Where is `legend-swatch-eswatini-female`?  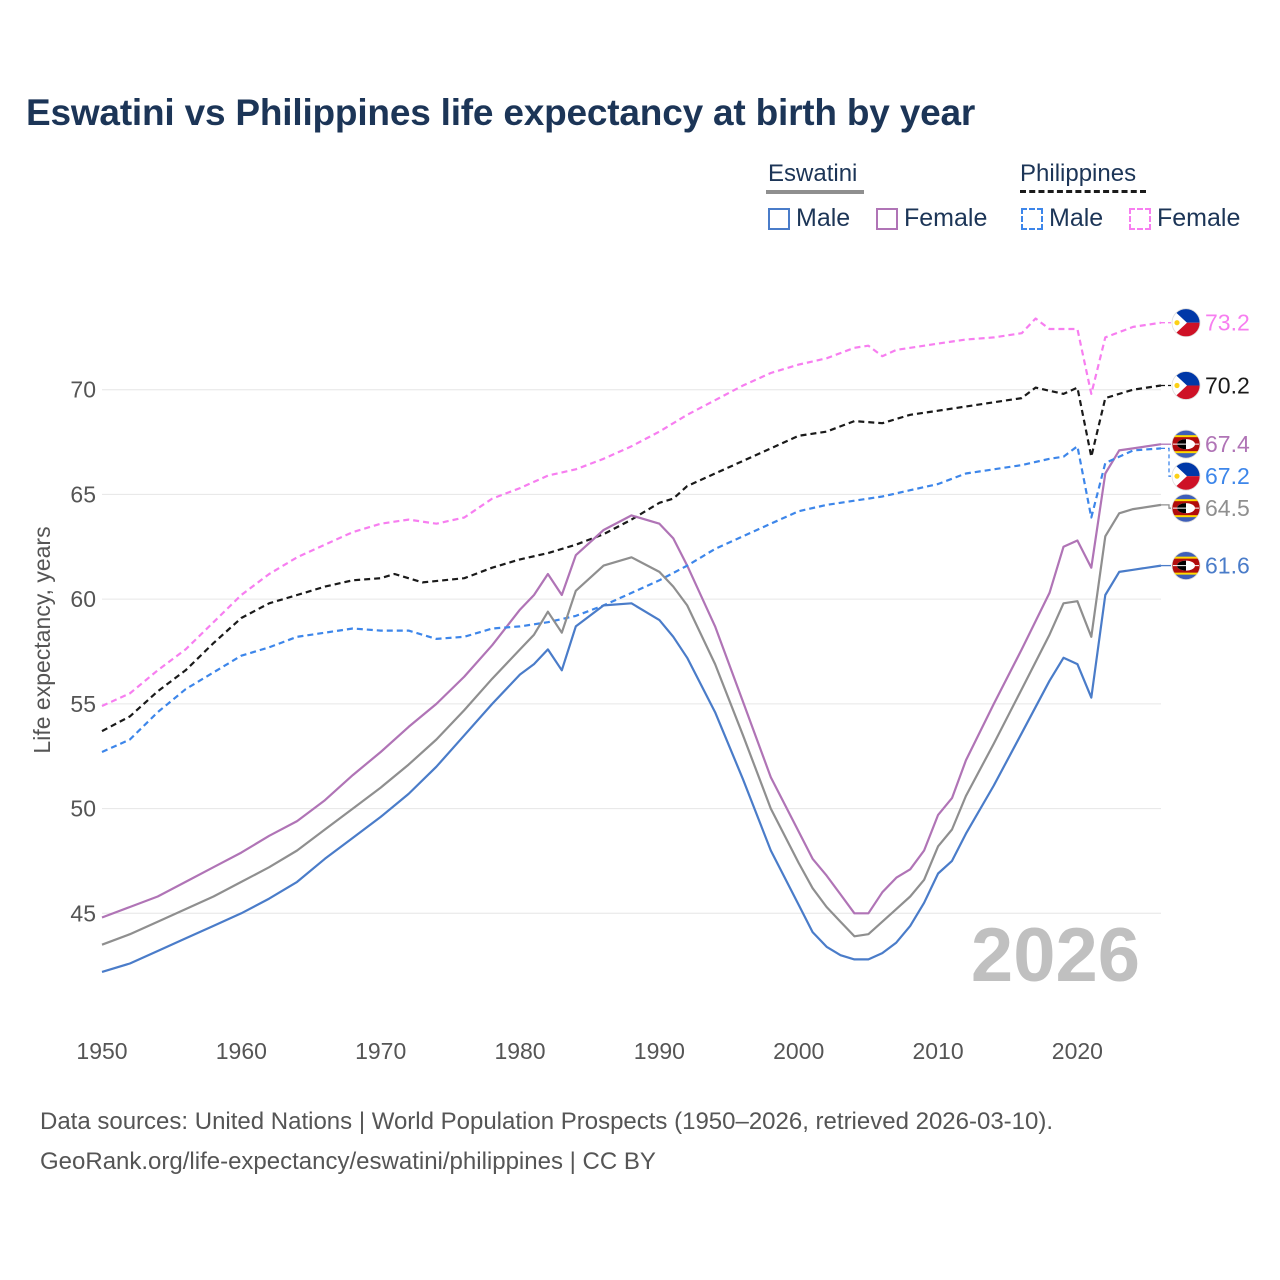 legend-swatch-eswatini-female is located at coordinates (887, 218).